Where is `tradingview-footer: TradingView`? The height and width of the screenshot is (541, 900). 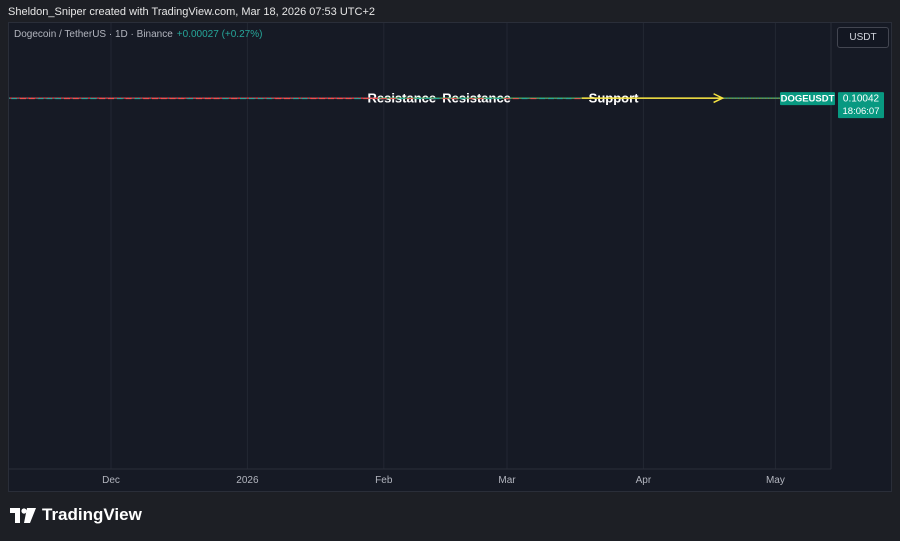
tradingview-footer: TradingView is located at coordinates (76, 515).